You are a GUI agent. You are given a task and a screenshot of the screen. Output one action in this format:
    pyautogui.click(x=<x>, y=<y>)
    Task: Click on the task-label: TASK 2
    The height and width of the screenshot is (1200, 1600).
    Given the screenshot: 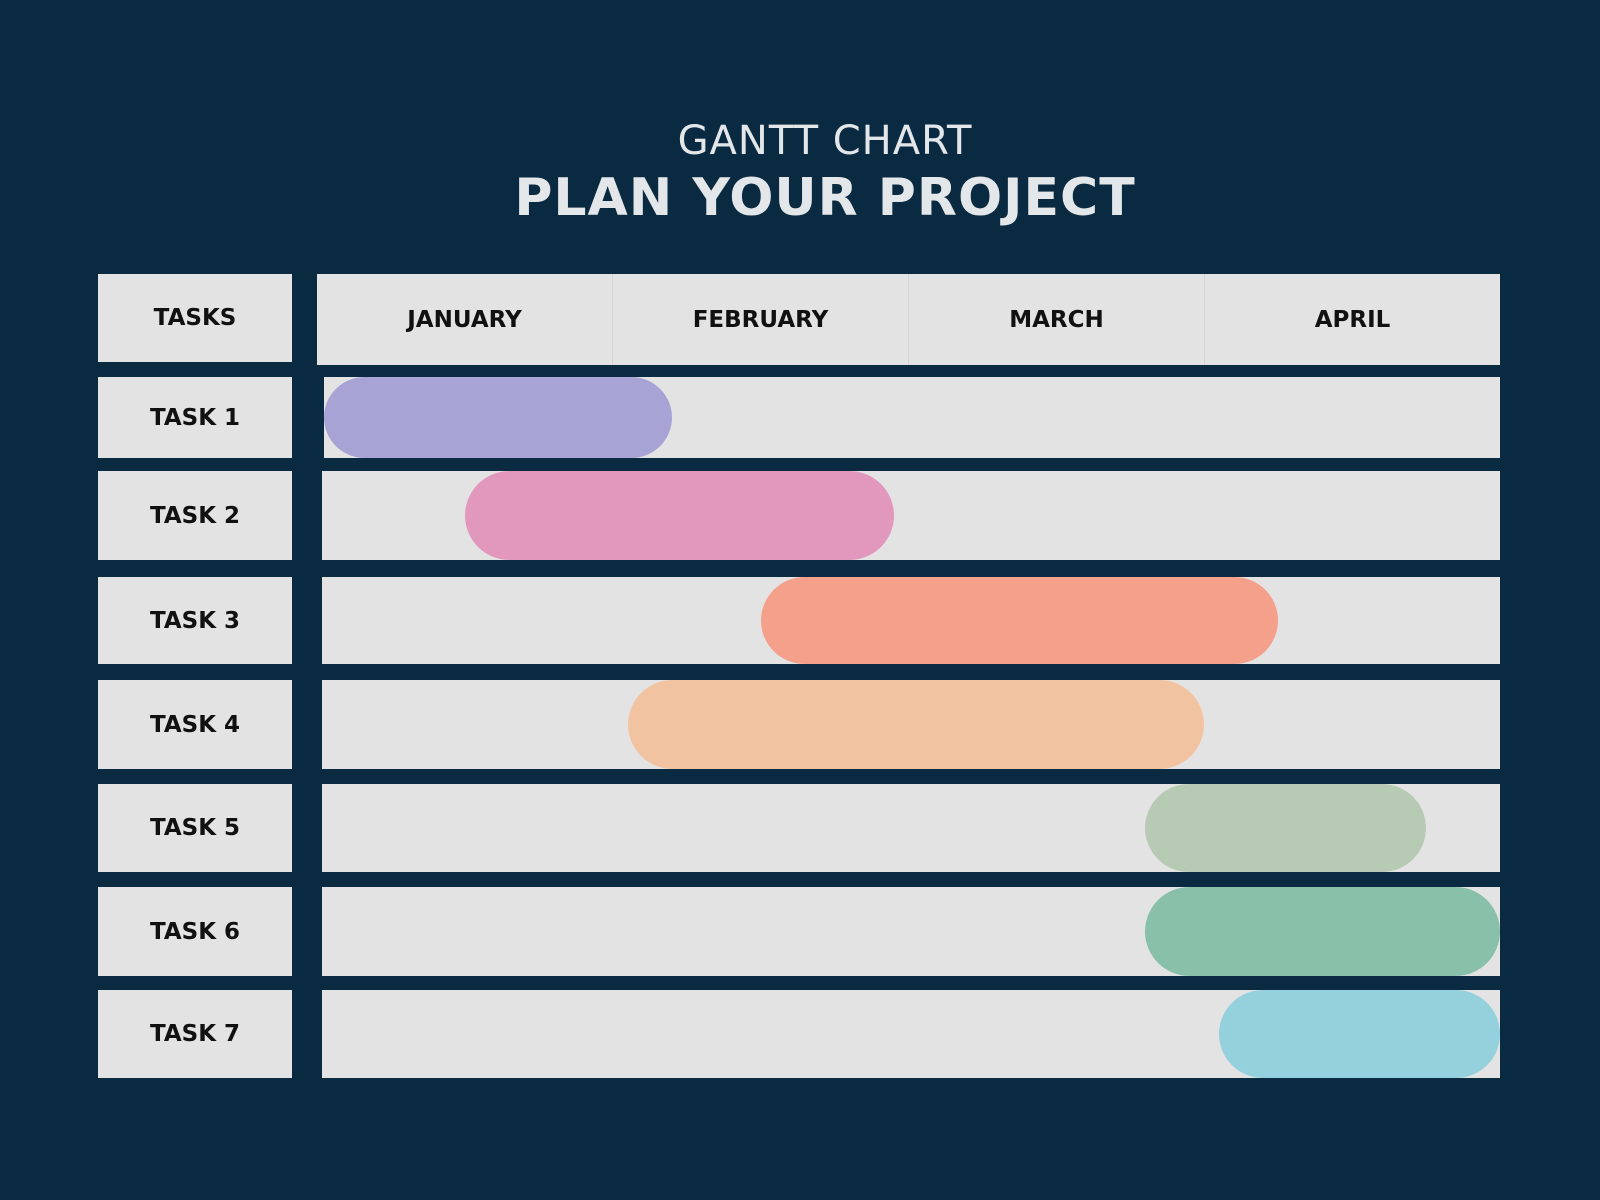 What is the action you would take?
    pyautogui.click(x=195, y=515)
    